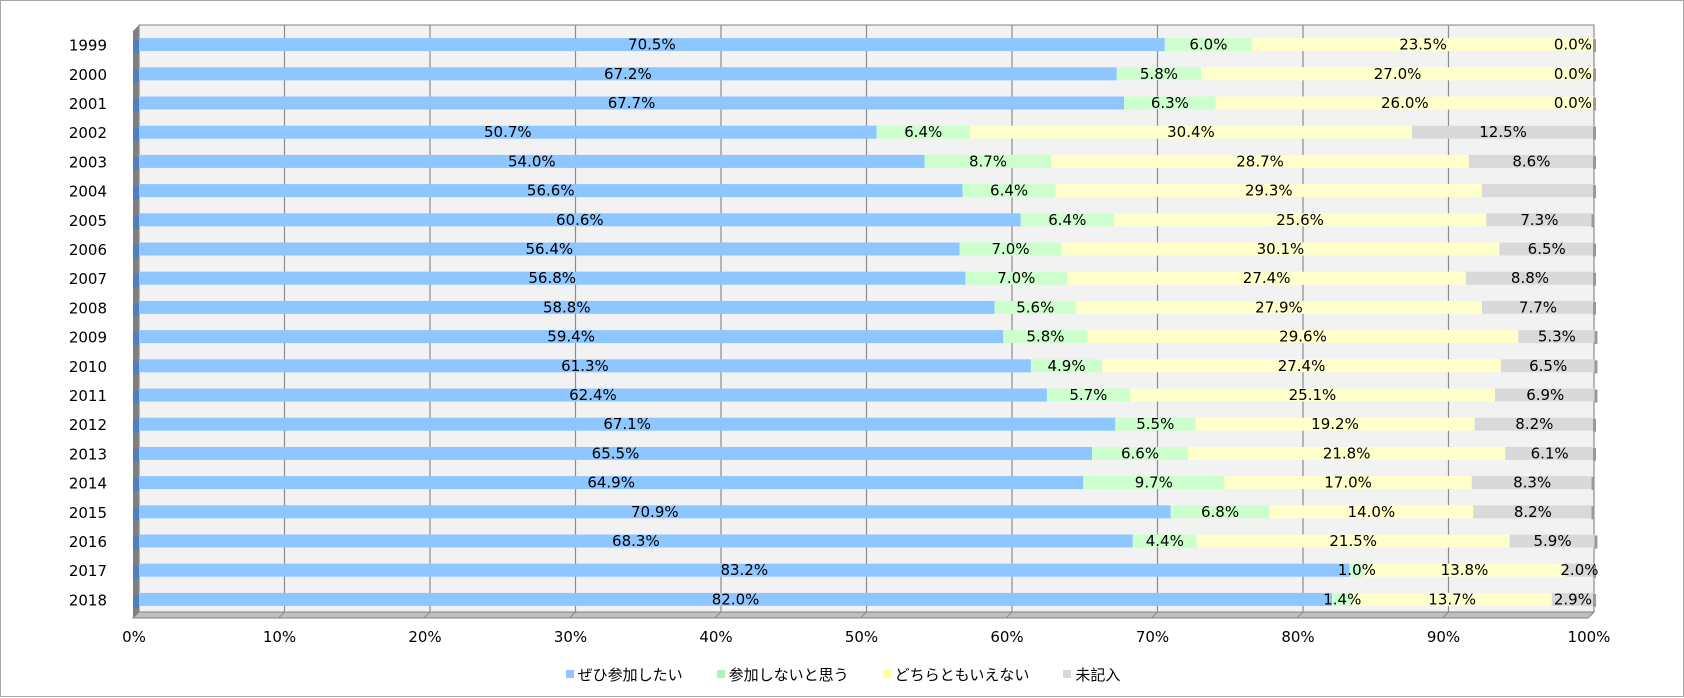  What do you see at coordinates (627, 424) in the screenshot?
I see `data-label-2012-series-0: 67.1%` at bounding box center [627, 424].